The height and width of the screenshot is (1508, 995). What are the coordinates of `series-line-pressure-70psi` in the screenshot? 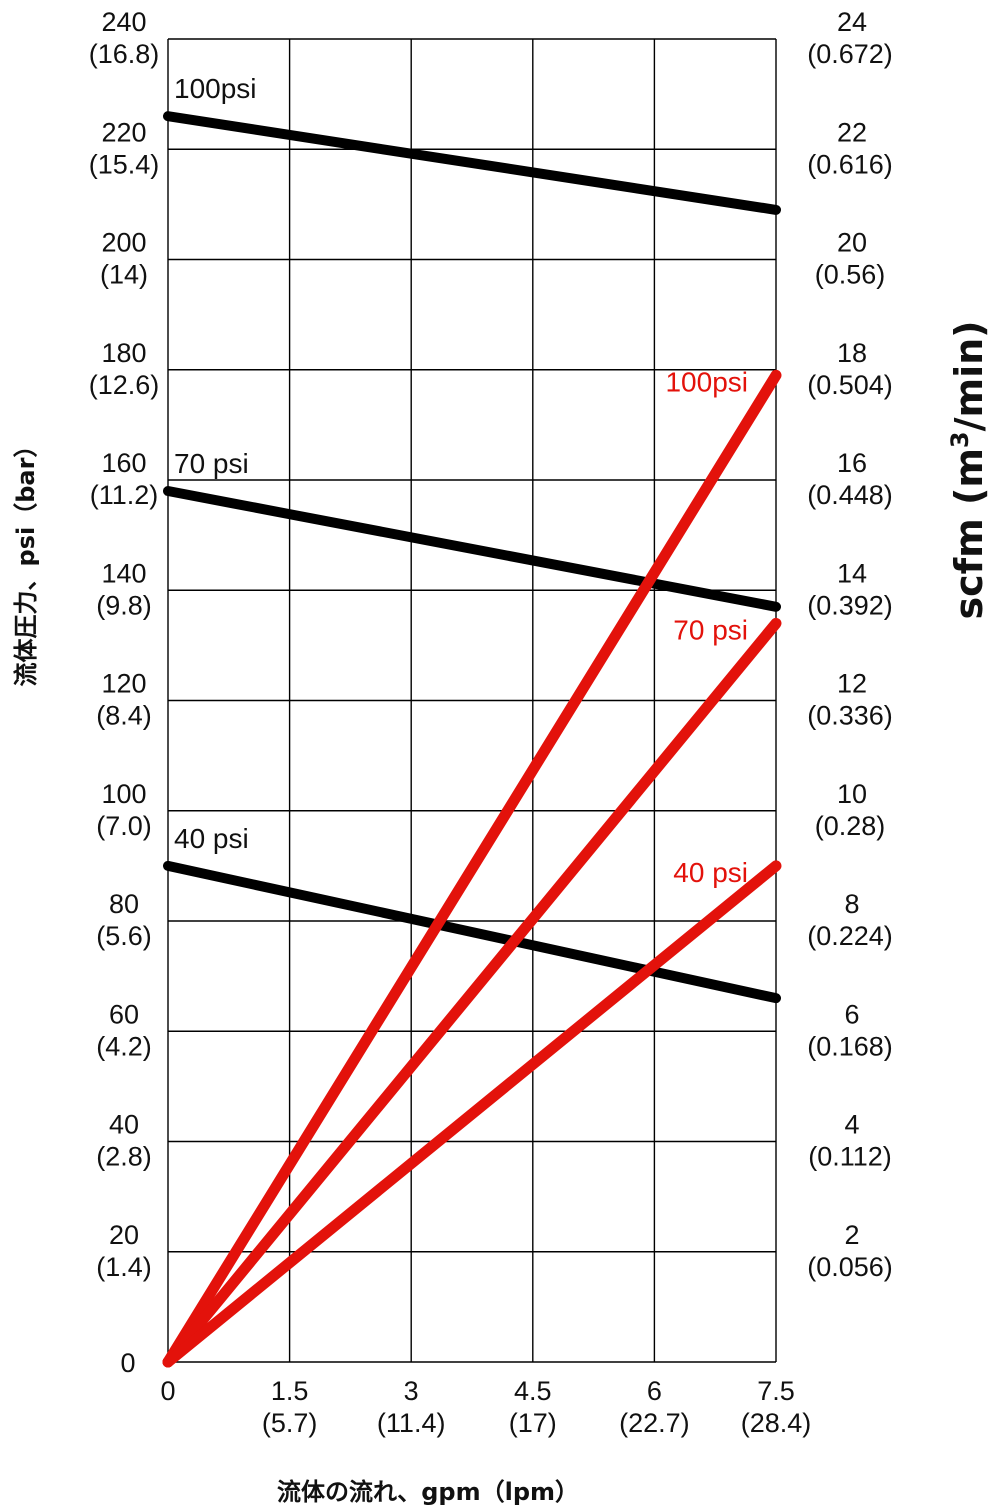 It's located at (472, 549).